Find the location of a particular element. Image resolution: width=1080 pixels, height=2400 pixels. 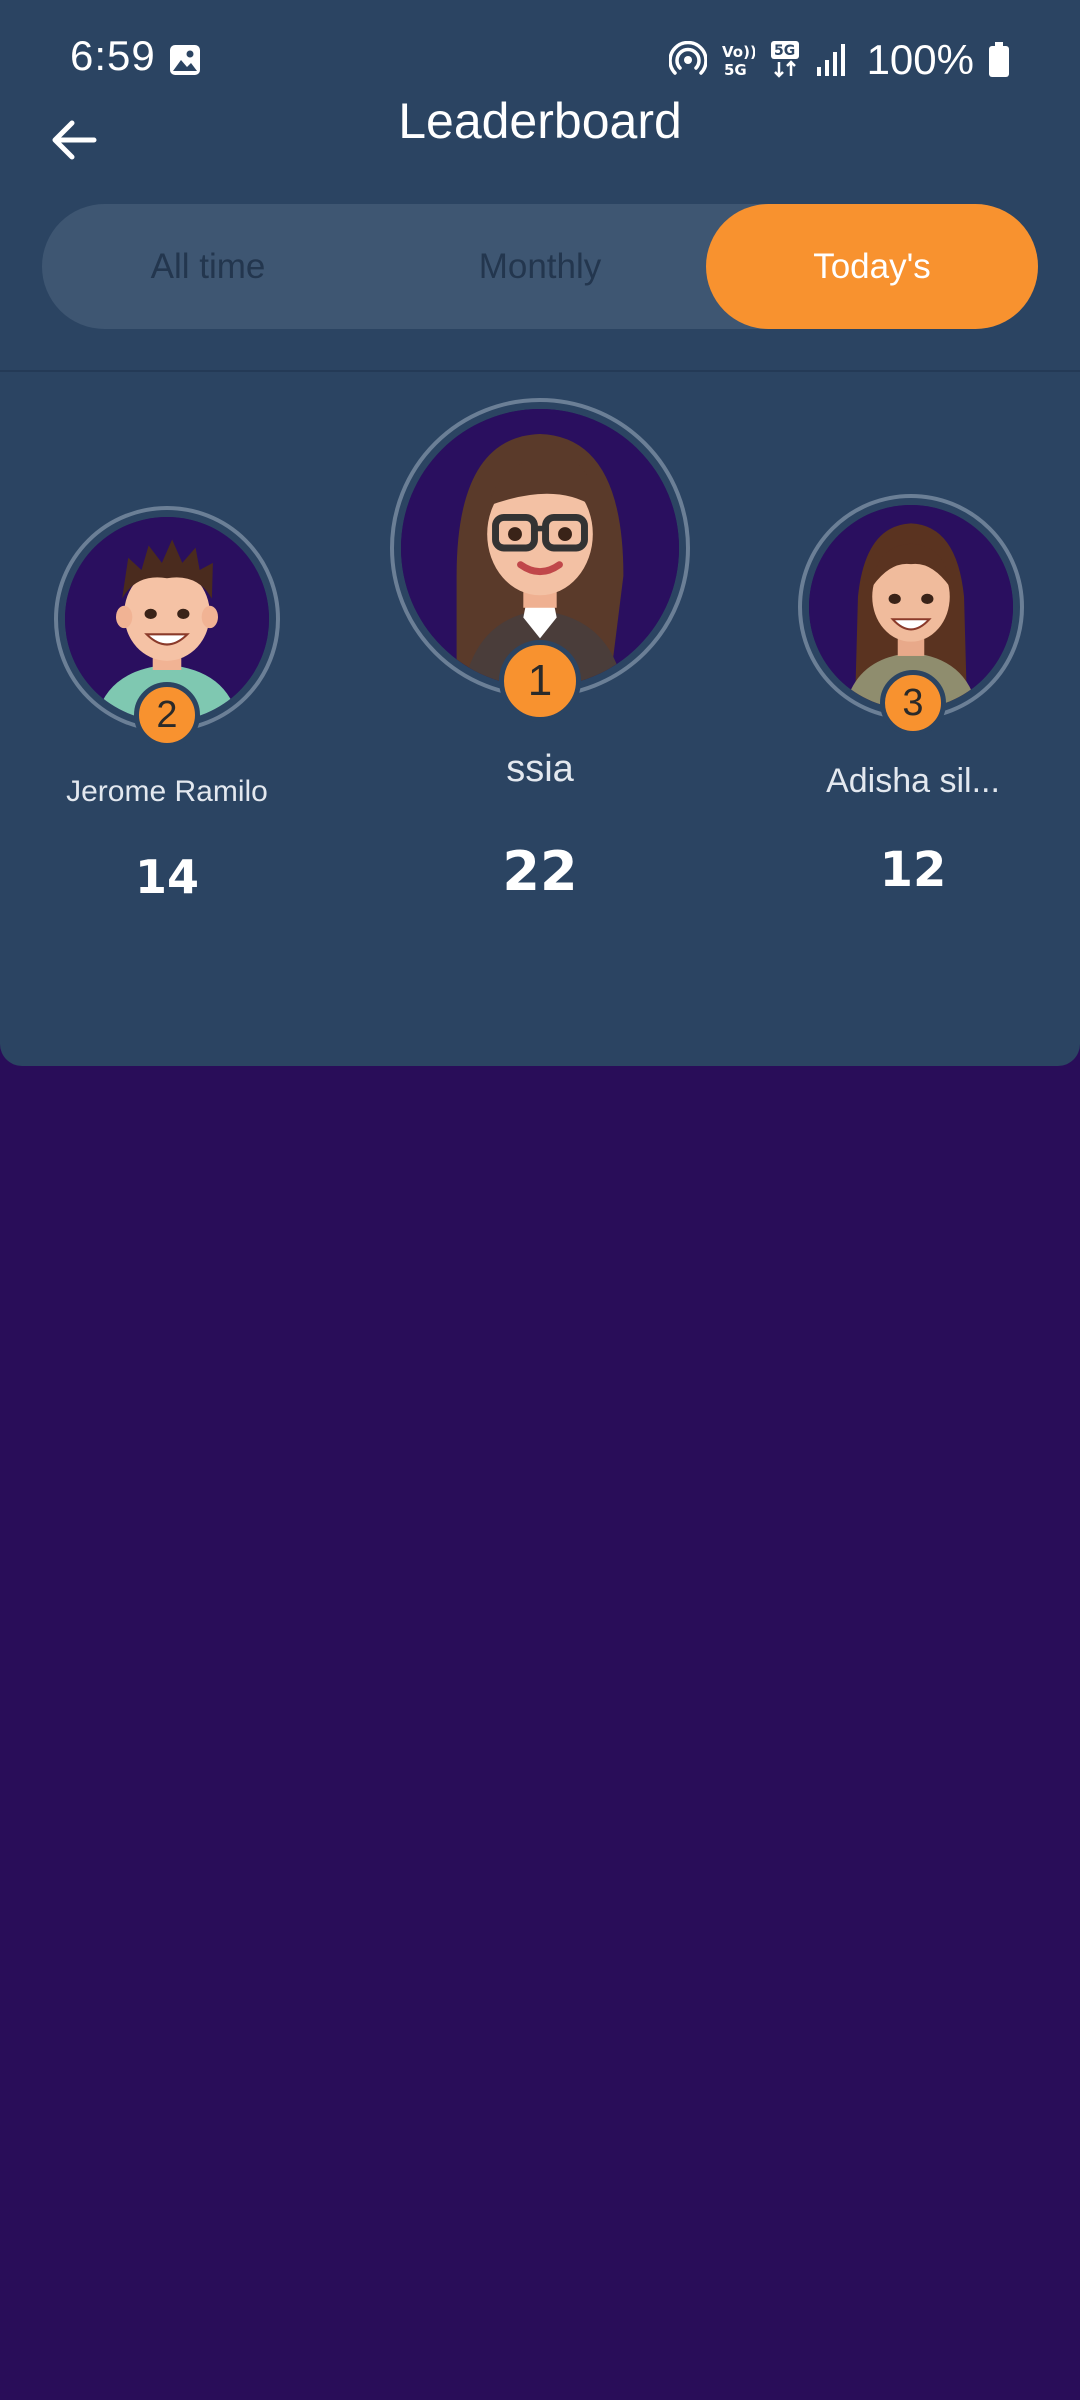

header-divider is located at coordinates (540, 371).